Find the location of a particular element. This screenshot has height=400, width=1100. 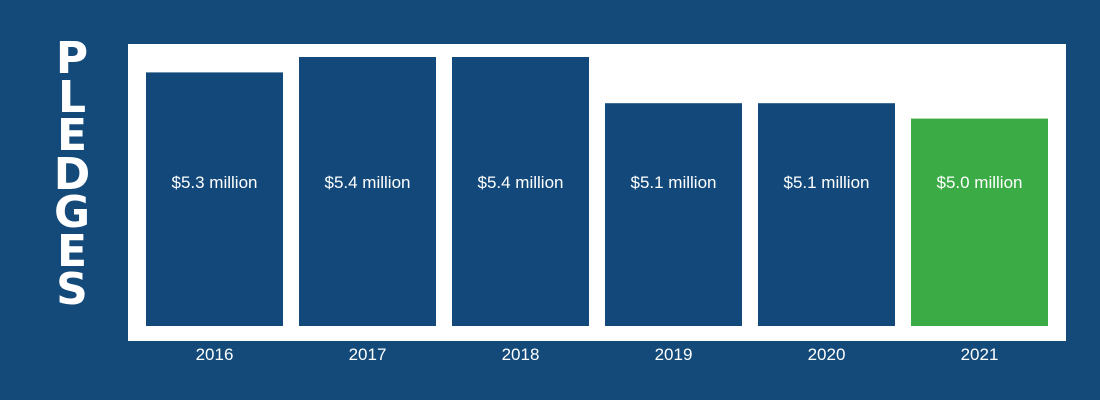

bar-2018 is located at coordinates (520, 191).